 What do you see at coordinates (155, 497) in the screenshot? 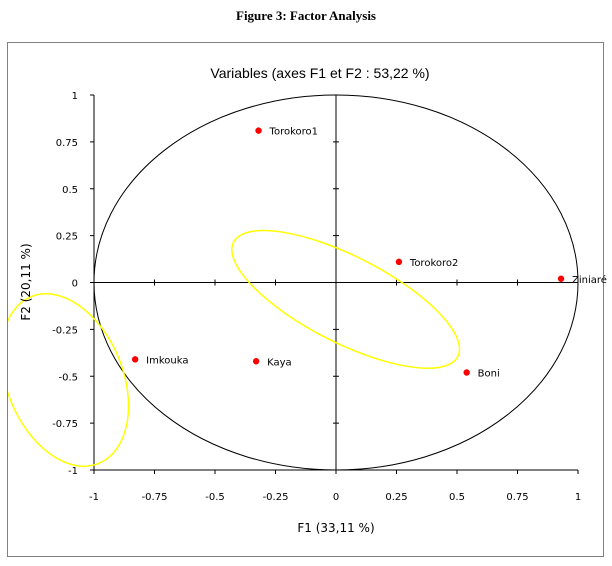
I see `x-tick-label: -0.75` at bounding box center [155, 497].